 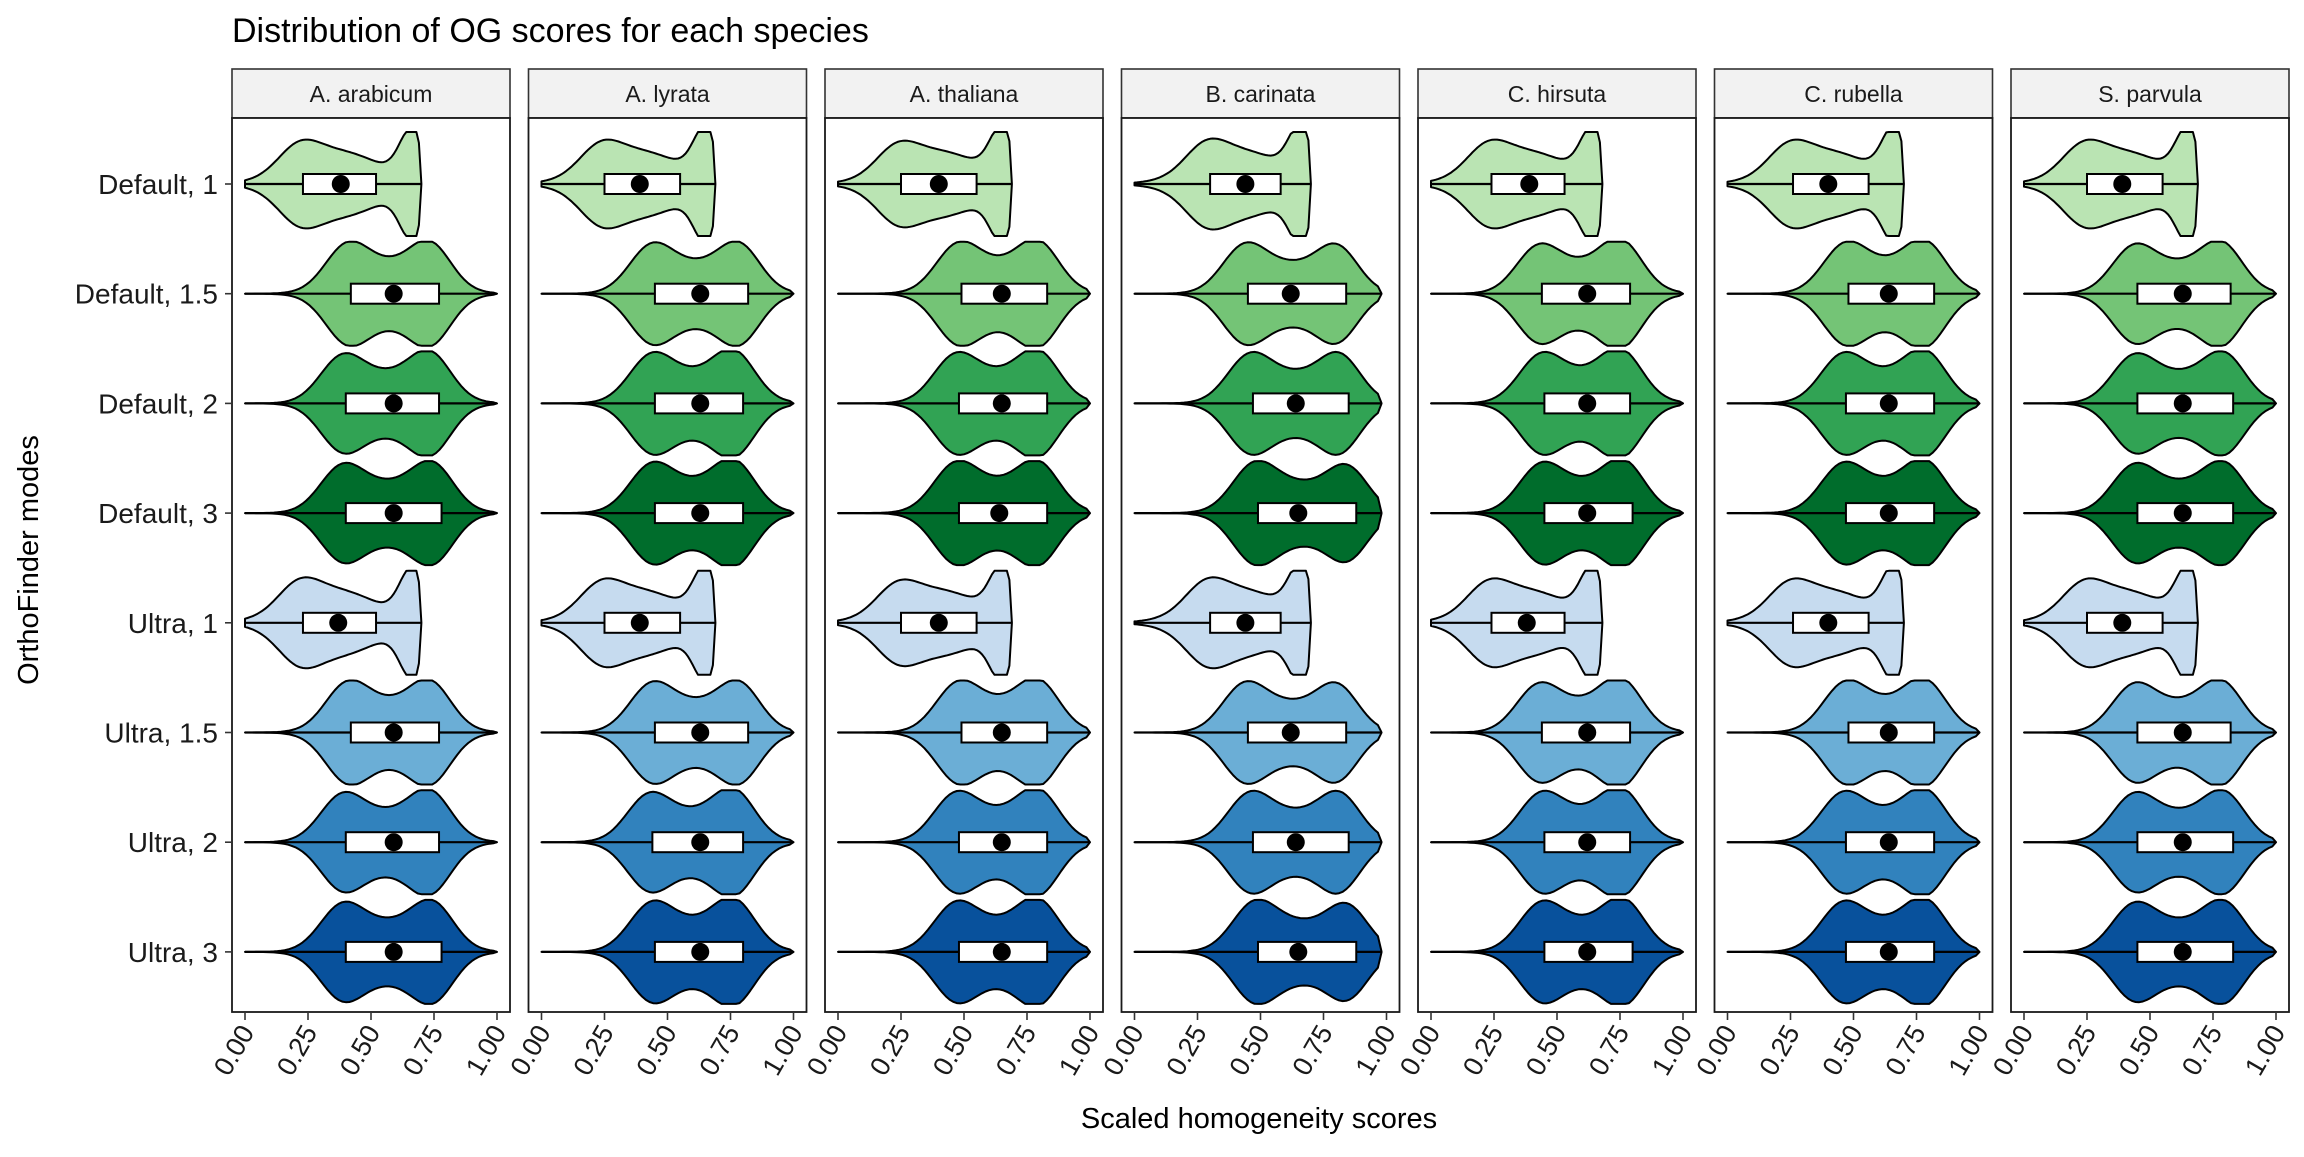 I want to click on strip-label: A. lyrata, so click(x=667, y=94).